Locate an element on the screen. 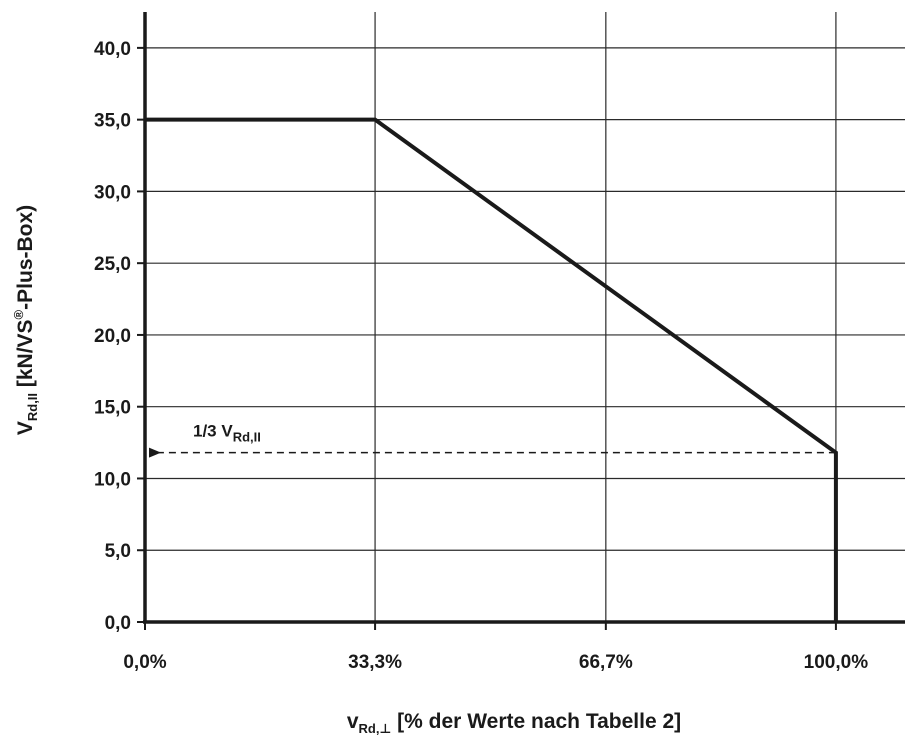 Image resolution: width=905 pixels, height=735 pixels. y-tick-label: 20,0 is located at coordinates (112, 336).